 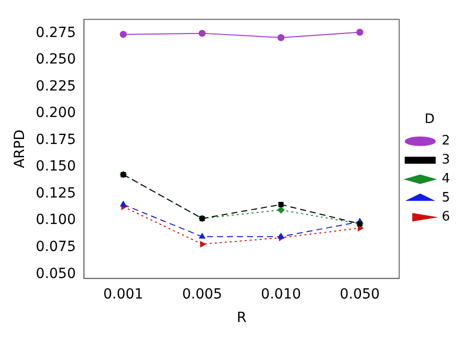 What do you see at coordinates (446, 179) in the screenshot?
I see `legend-label: 4` at bounding box center [446, 179].